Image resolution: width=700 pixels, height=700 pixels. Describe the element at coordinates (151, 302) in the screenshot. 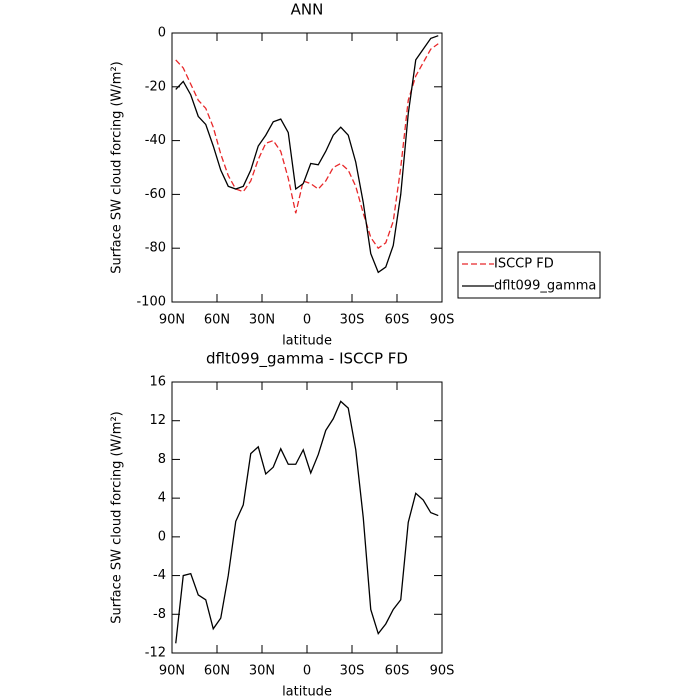

I see `y-tick-label: -100` at that location.